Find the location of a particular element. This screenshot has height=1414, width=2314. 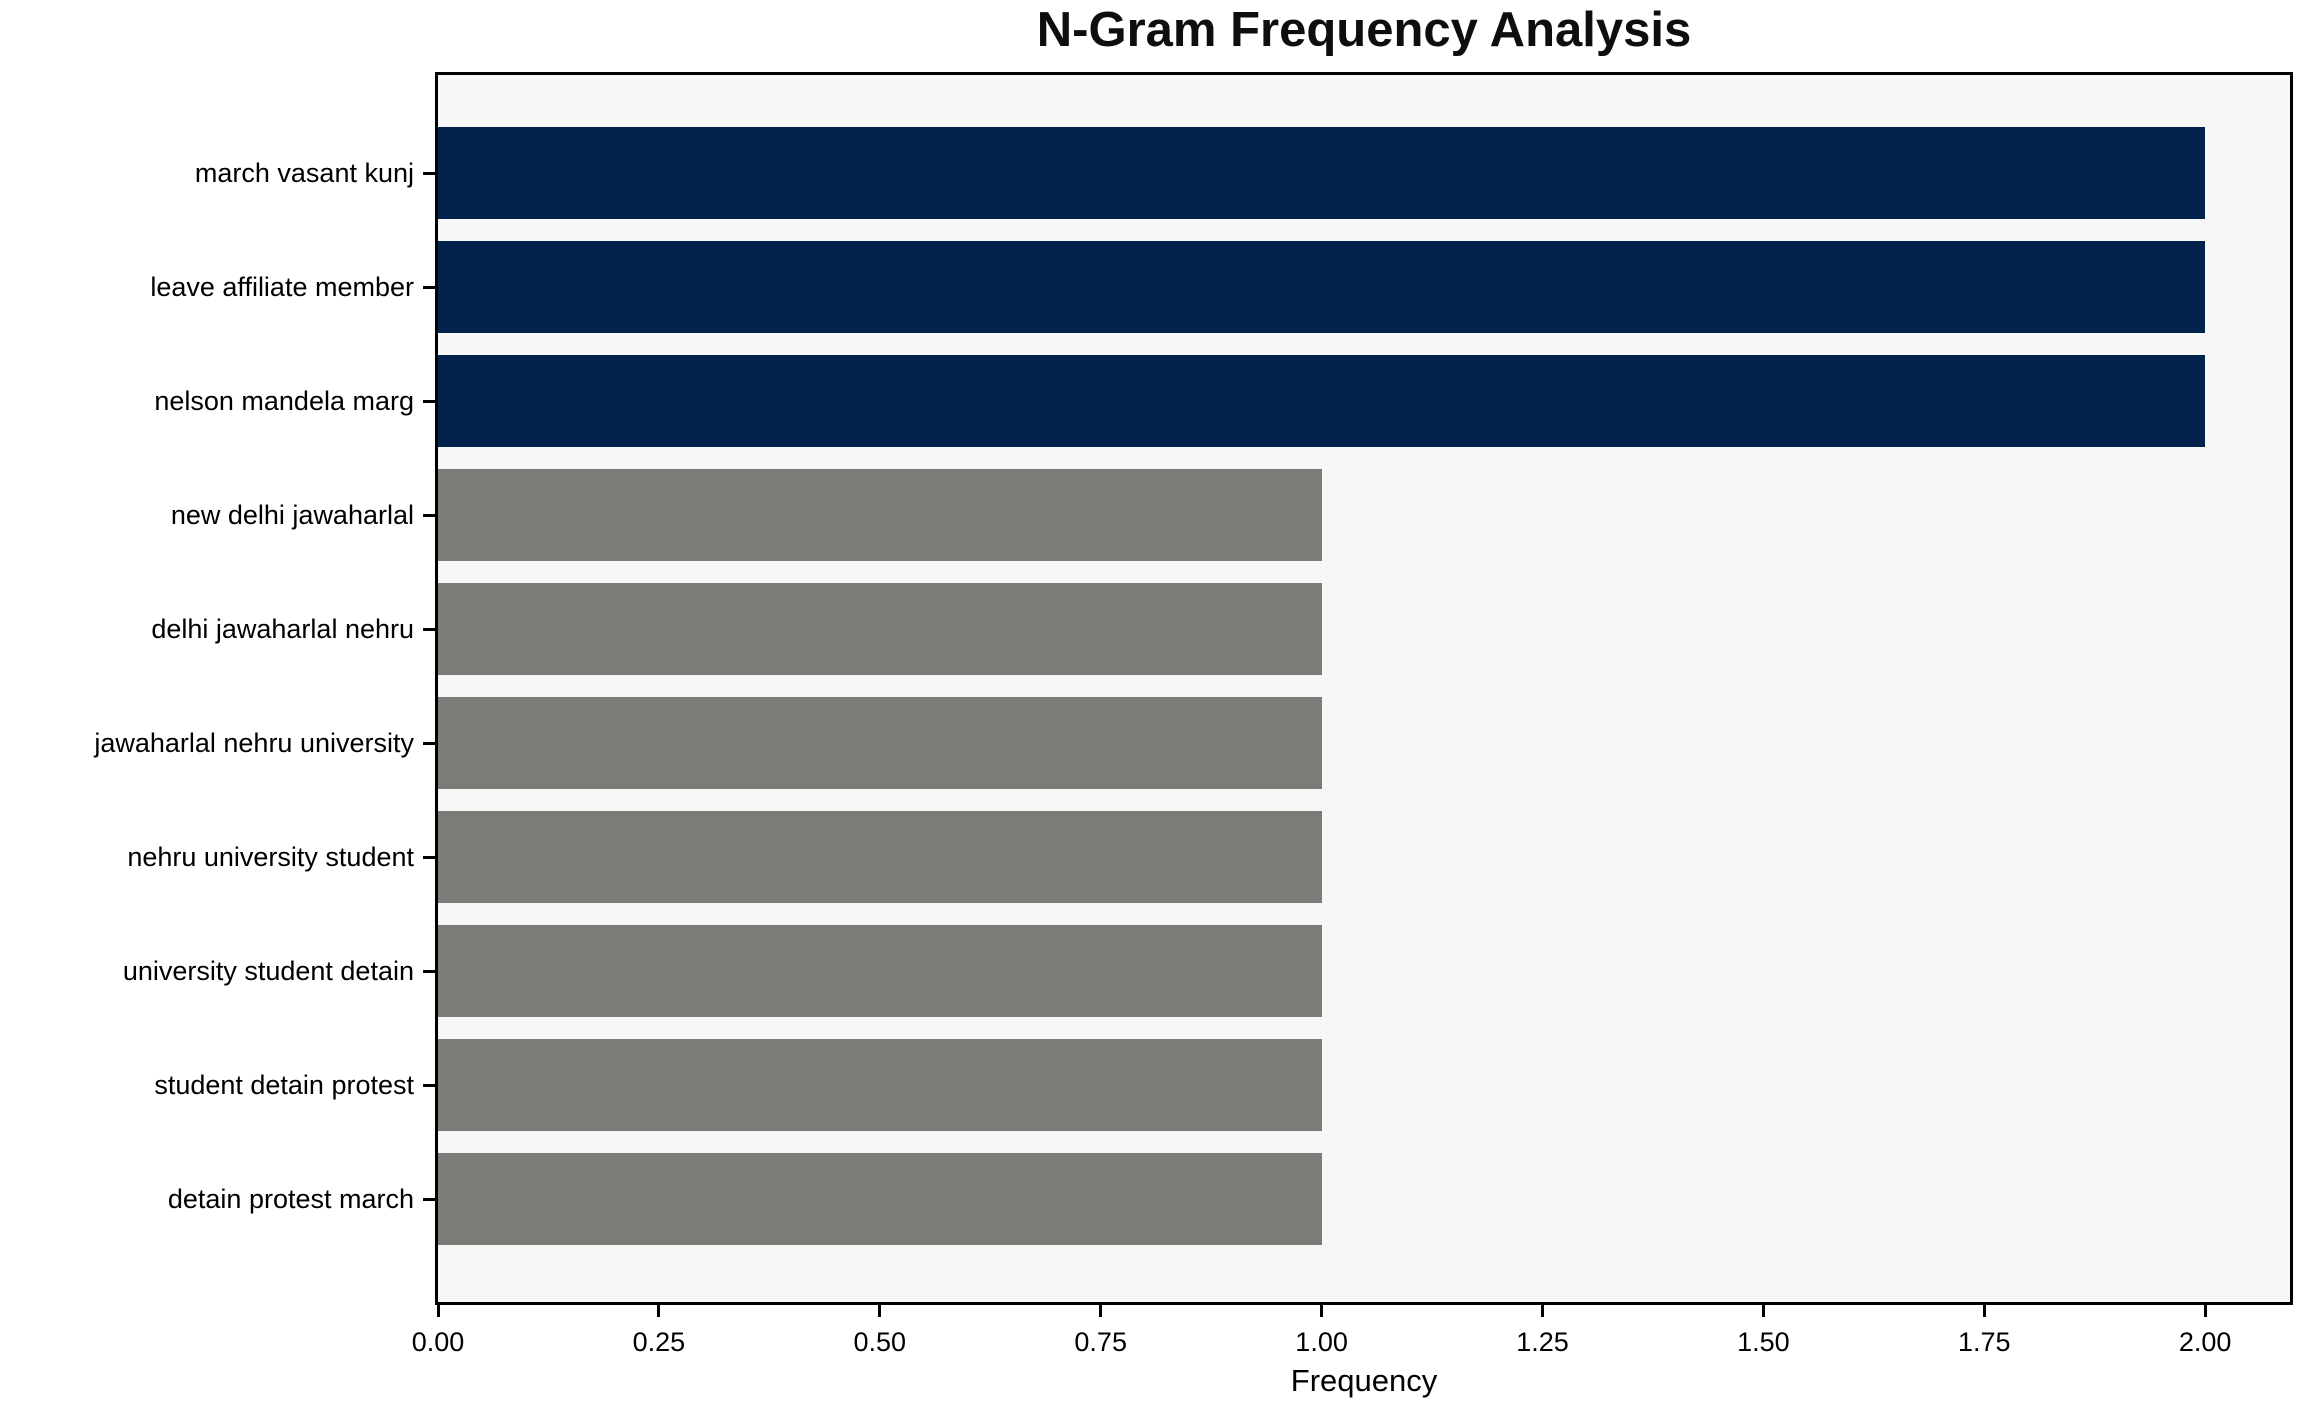

x-axis-tick-label: 0.50 is located at coordinates (880, 1342).